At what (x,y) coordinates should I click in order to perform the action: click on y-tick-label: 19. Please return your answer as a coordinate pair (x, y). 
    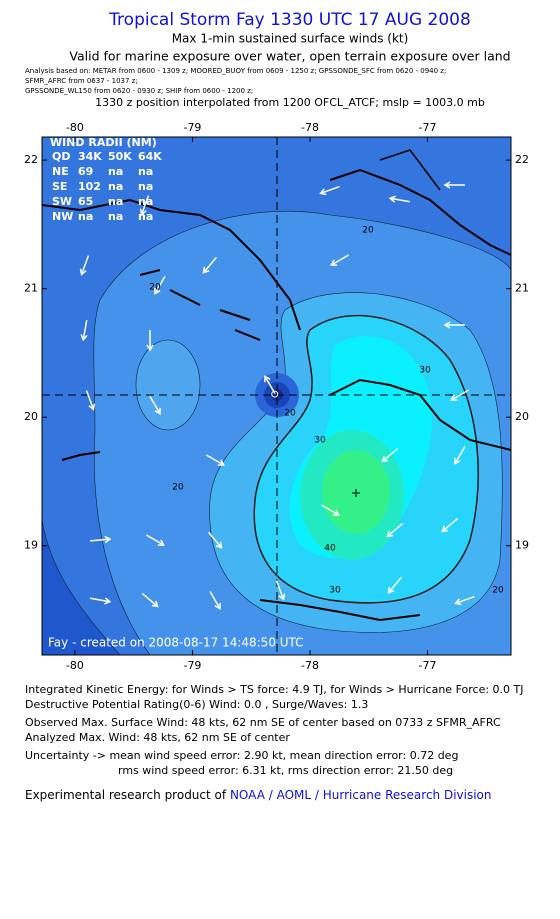
    Looking at the image, I should click on (522, 545).